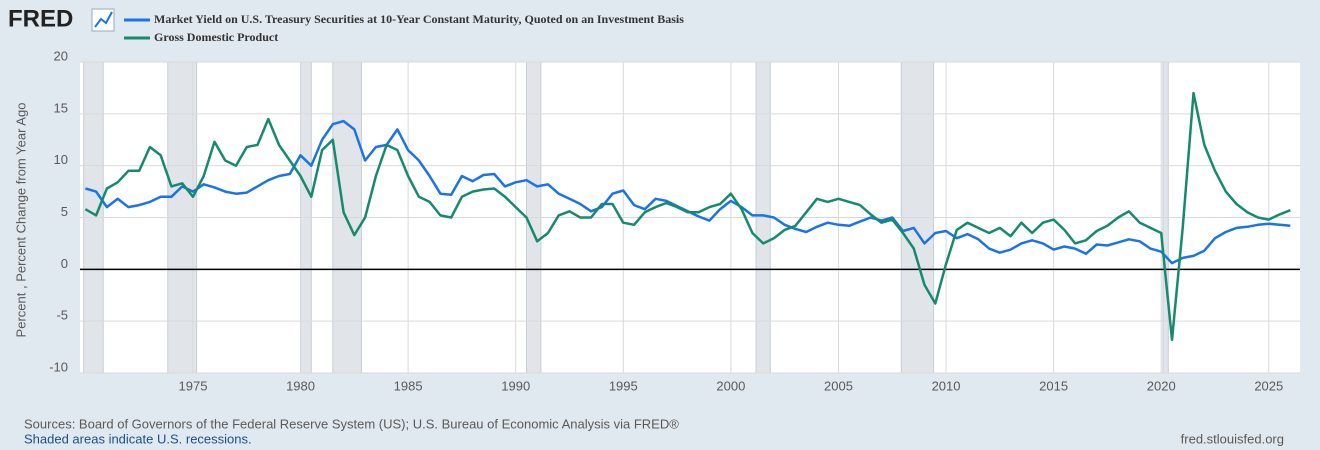  What do you see at coordinates (61, 55) in the screenshot?
I see `y-tick-label: 20` at bounding box center [61, 55].